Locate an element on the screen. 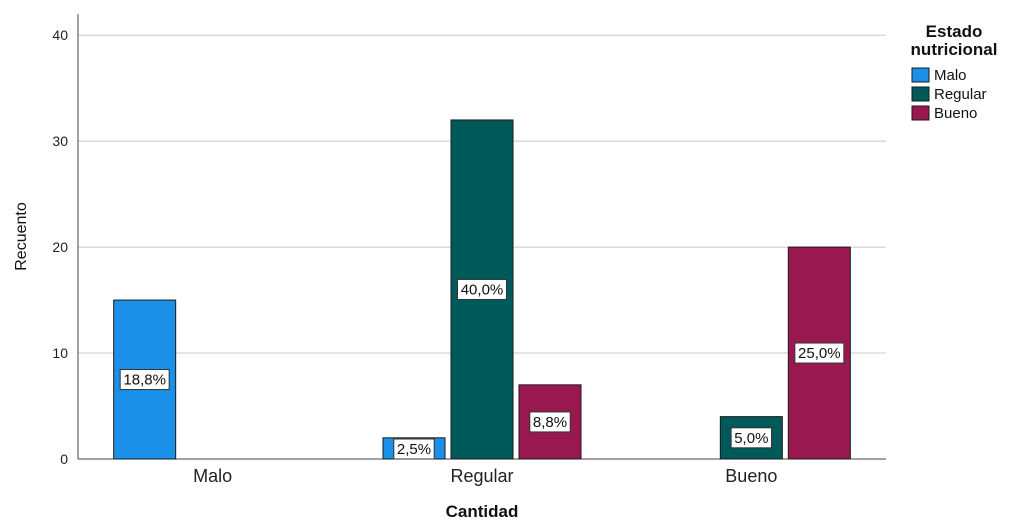  y-tick-label: 30 is located at coordinates (60, 141).